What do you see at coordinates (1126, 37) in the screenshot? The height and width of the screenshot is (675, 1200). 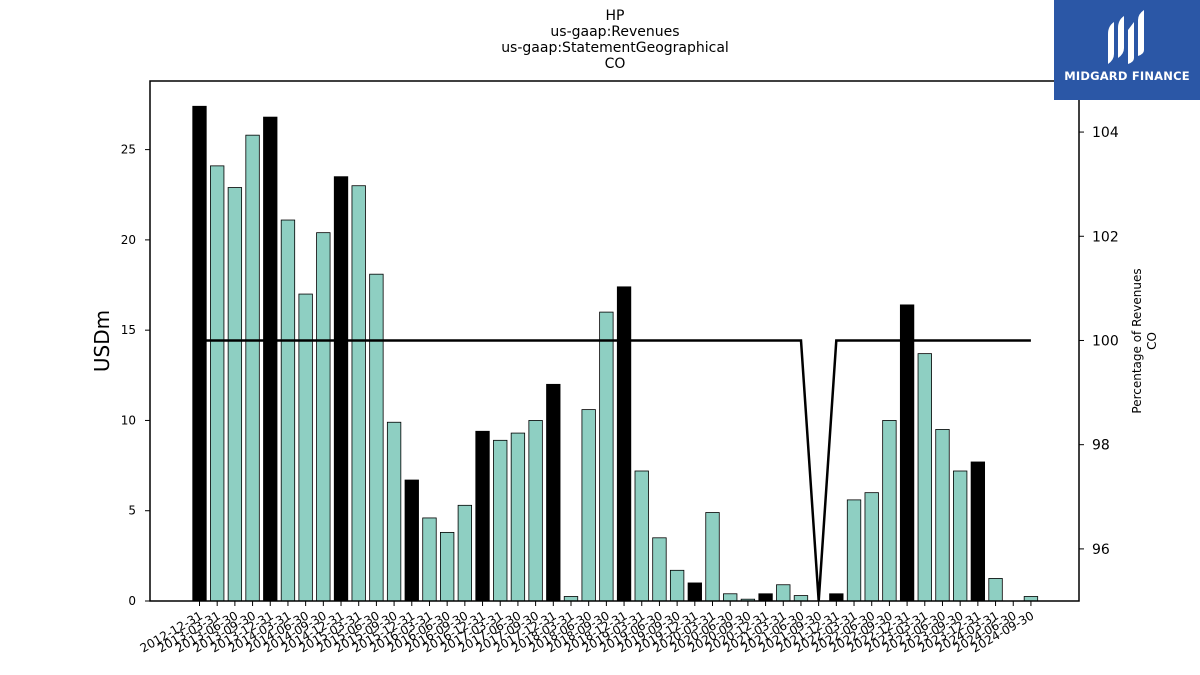 I see `logo-icon` at bounding box center [1126, 37].